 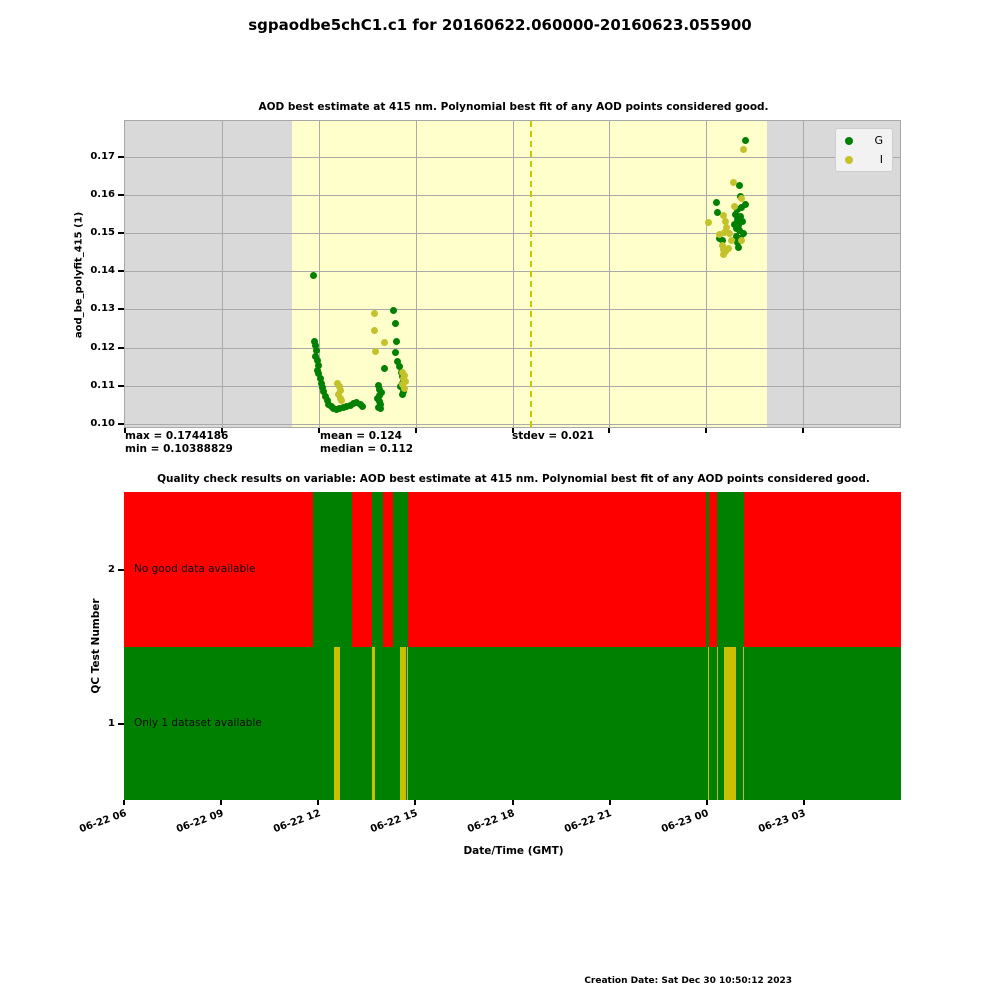 I want to click on y-tick-label: 0.16, so click(x=102, y=195).